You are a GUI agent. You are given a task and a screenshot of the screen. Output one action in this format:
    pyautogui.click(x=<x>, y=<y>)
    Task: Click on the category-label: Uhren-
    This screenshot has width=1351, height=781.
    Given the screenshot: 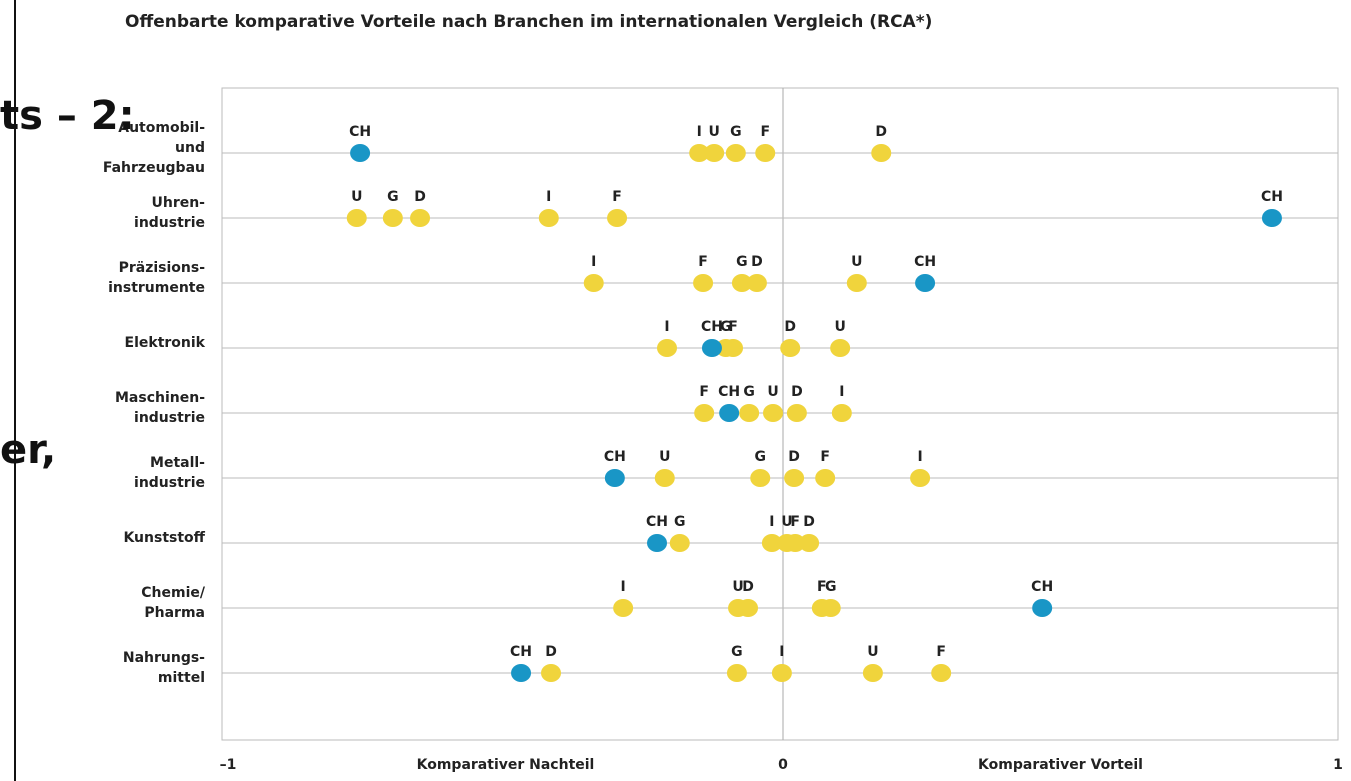 What is the action you would take?
    pyautogui.click(x=178, y=203)
    